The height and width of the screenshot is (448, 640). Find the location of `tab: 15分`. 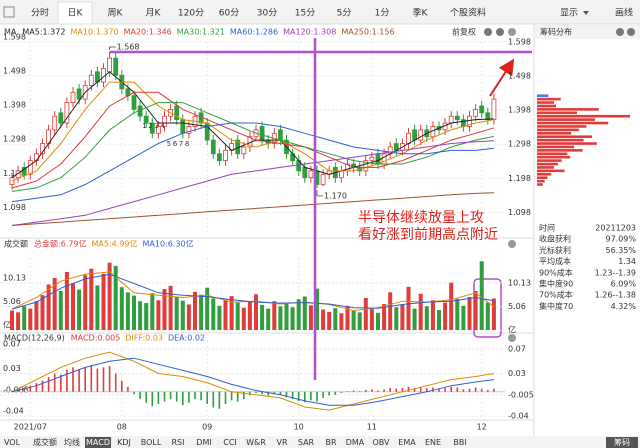

tab: 15分 is located at coordinates (305, 13).